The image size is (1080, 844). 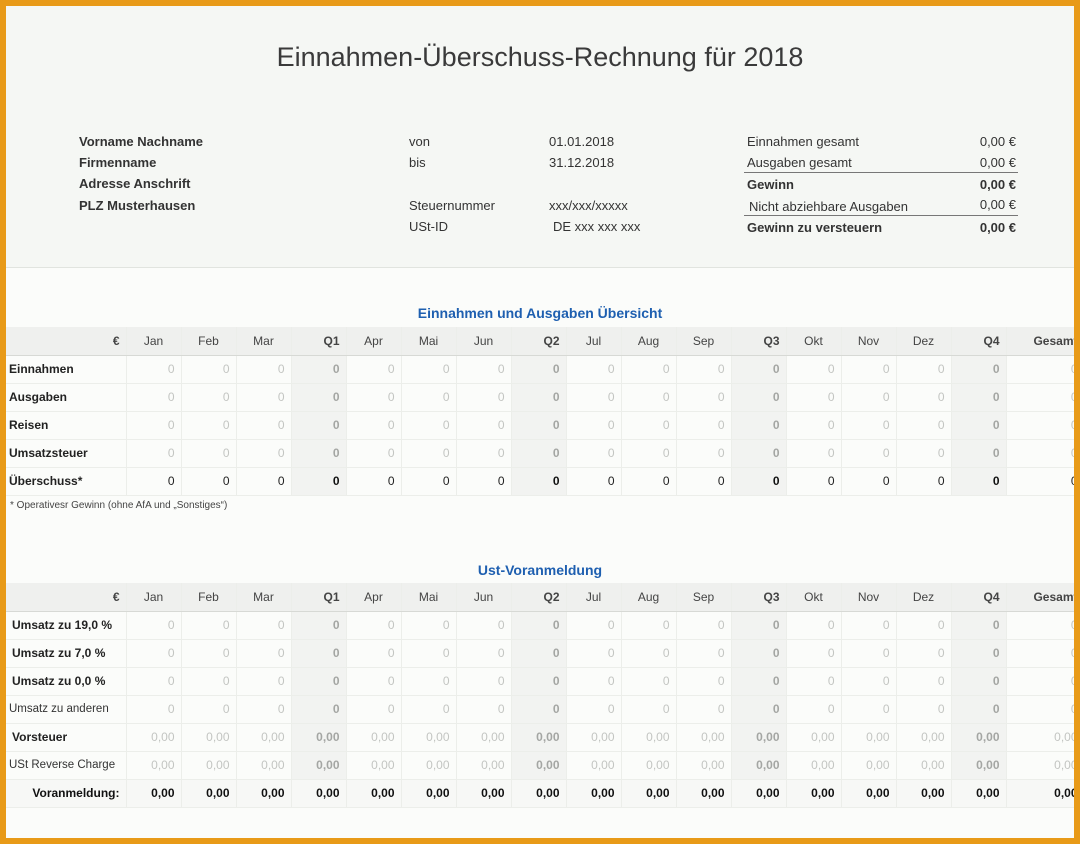 What do you see at coordinates (209, 653) in the screenshot?
I see `cell-feb: 0` at bounding box center [209, 653].